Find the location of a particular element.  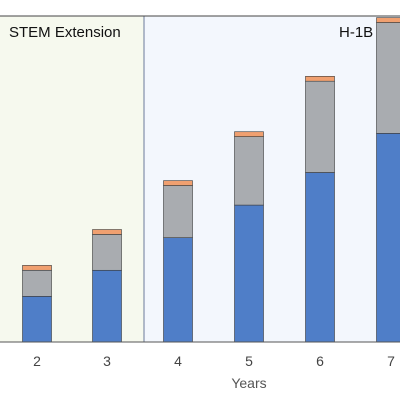

bar-2-secondary is located at coordinates (37, 283).